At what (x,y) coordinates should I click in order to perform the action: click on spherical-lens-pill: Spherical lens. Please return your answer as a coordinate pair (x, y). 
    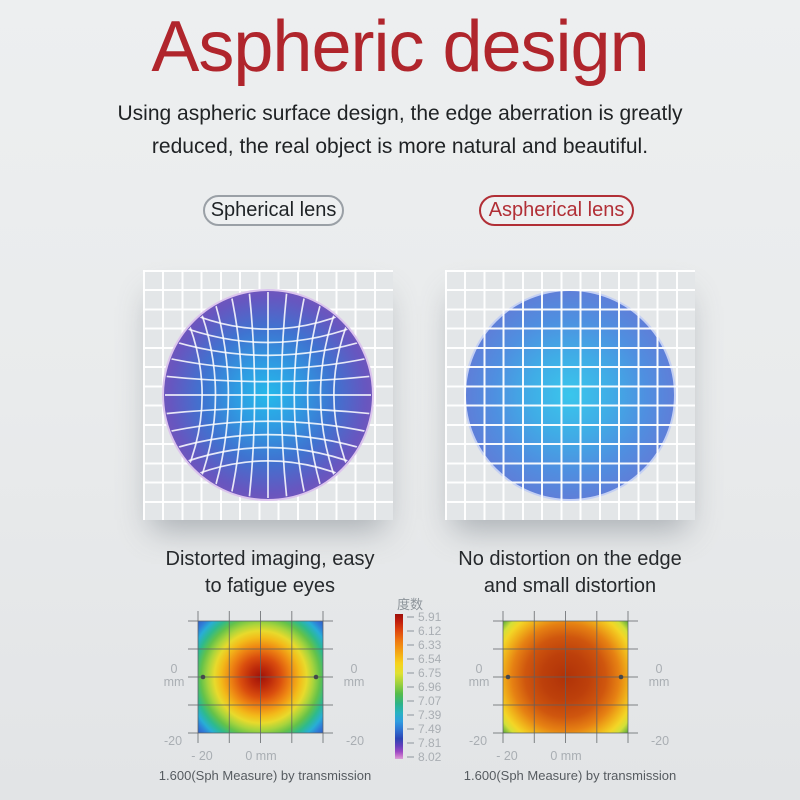
    Looking at the image, I should click on (273, 210).